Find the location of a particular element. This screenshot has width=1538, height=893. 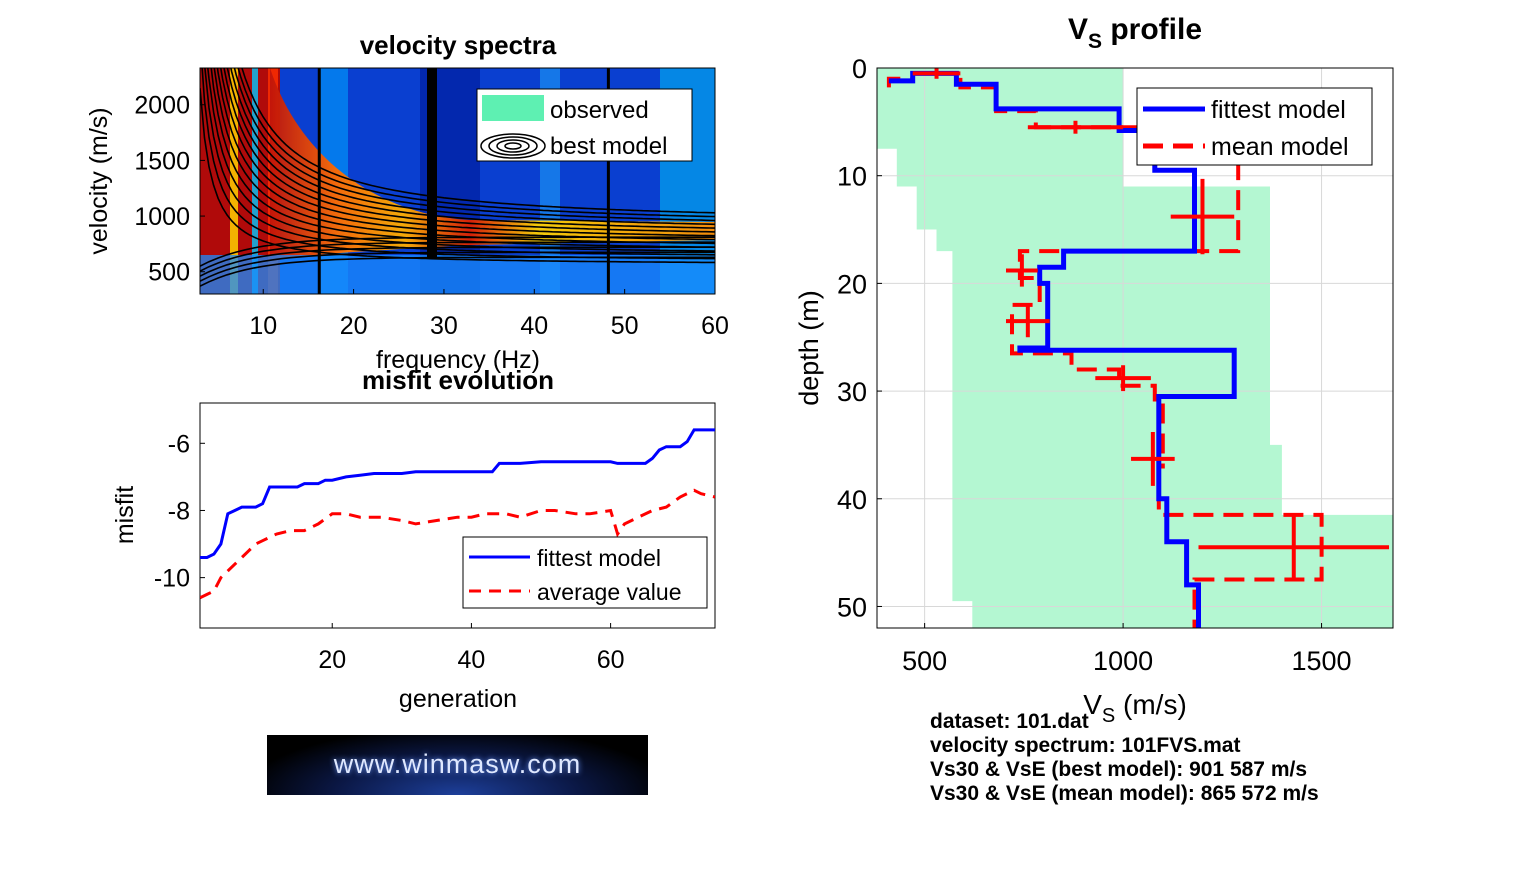

profile-ylabel: depth (m) is located at coordinates (809, 348).